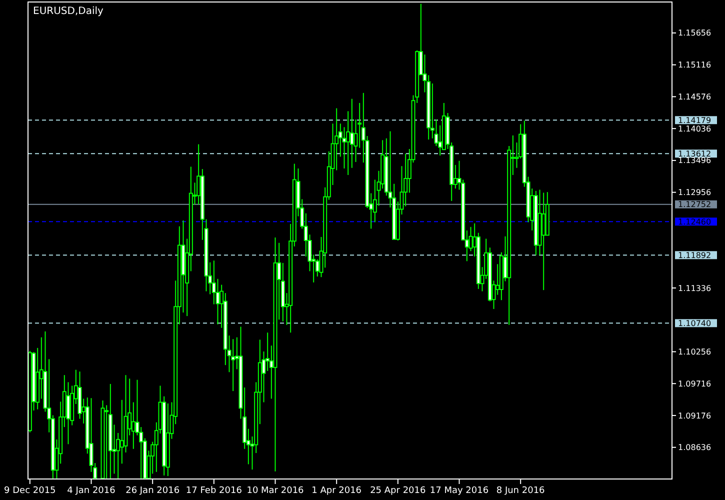 Image resolution: width=725 pixels, height=500 pixels. What do you see at coordinates (337, 491) in the screenshot?
I see `x-tick-label: 1 Apr 2016` at bounding box center [337, 491].